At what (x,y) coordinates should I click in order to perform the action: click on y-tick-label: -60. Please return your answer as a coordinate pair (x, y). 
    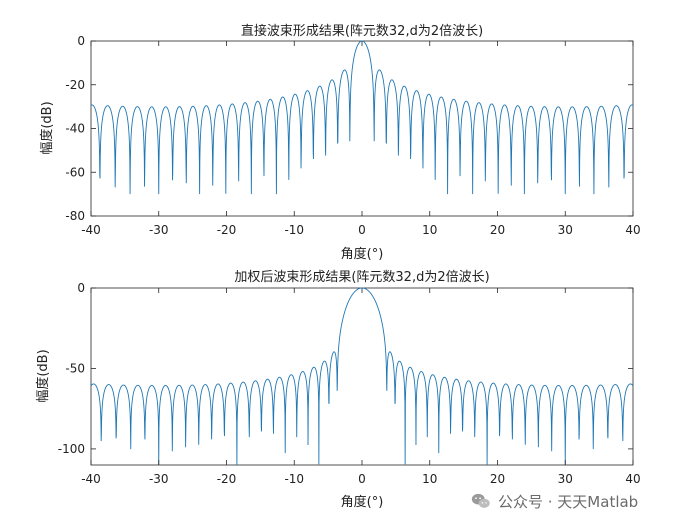
    Looking at the image, I should click on (75, 172).